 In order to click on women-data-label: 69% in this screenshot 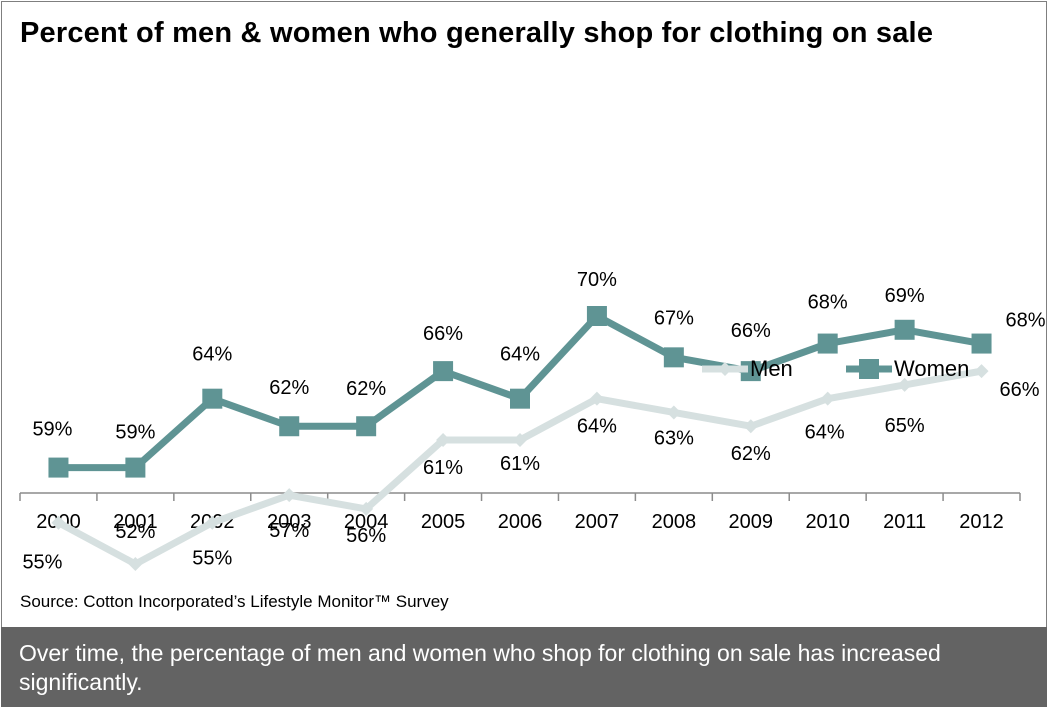, I will do `click(905, 296)`.